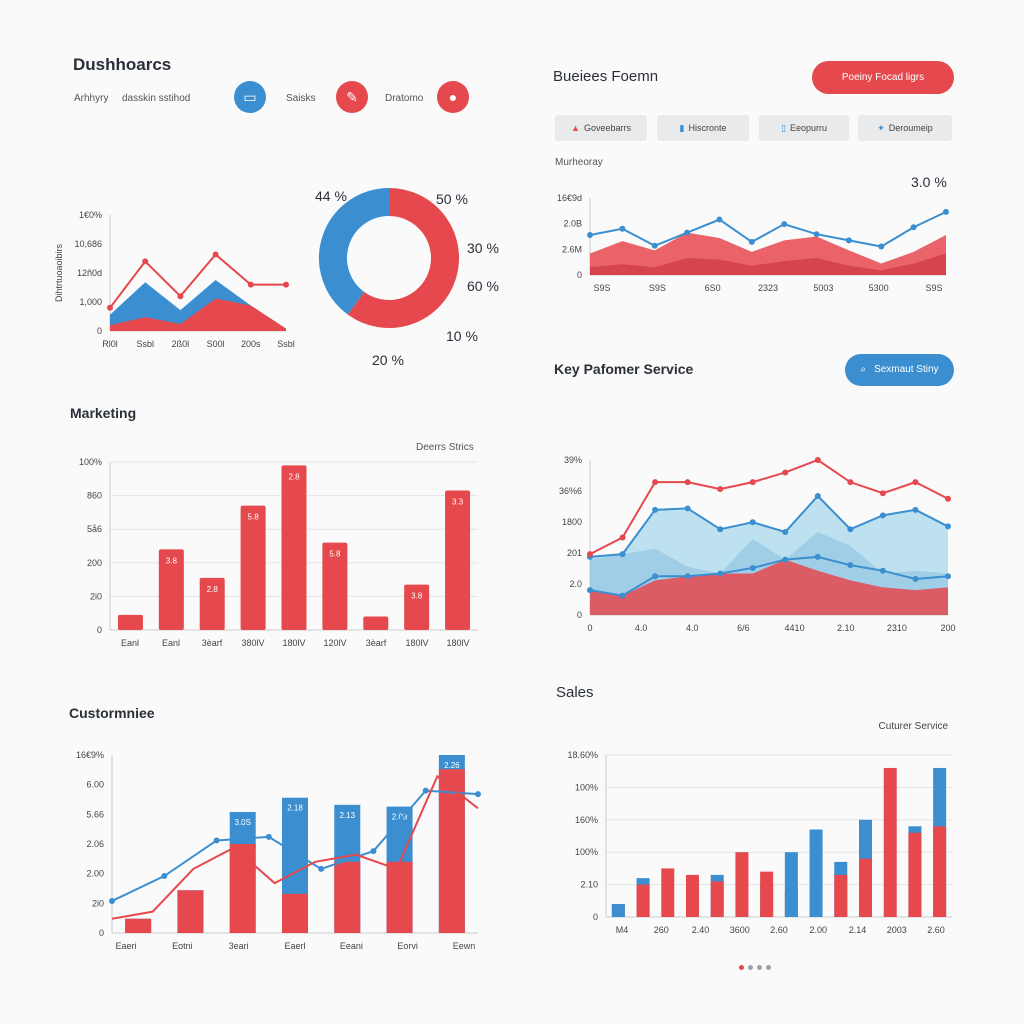  What do you see at coordinates (125, 946) in the screenshot?
I see `x-tick-label: Eaeri` at bounding box center [125, 946].